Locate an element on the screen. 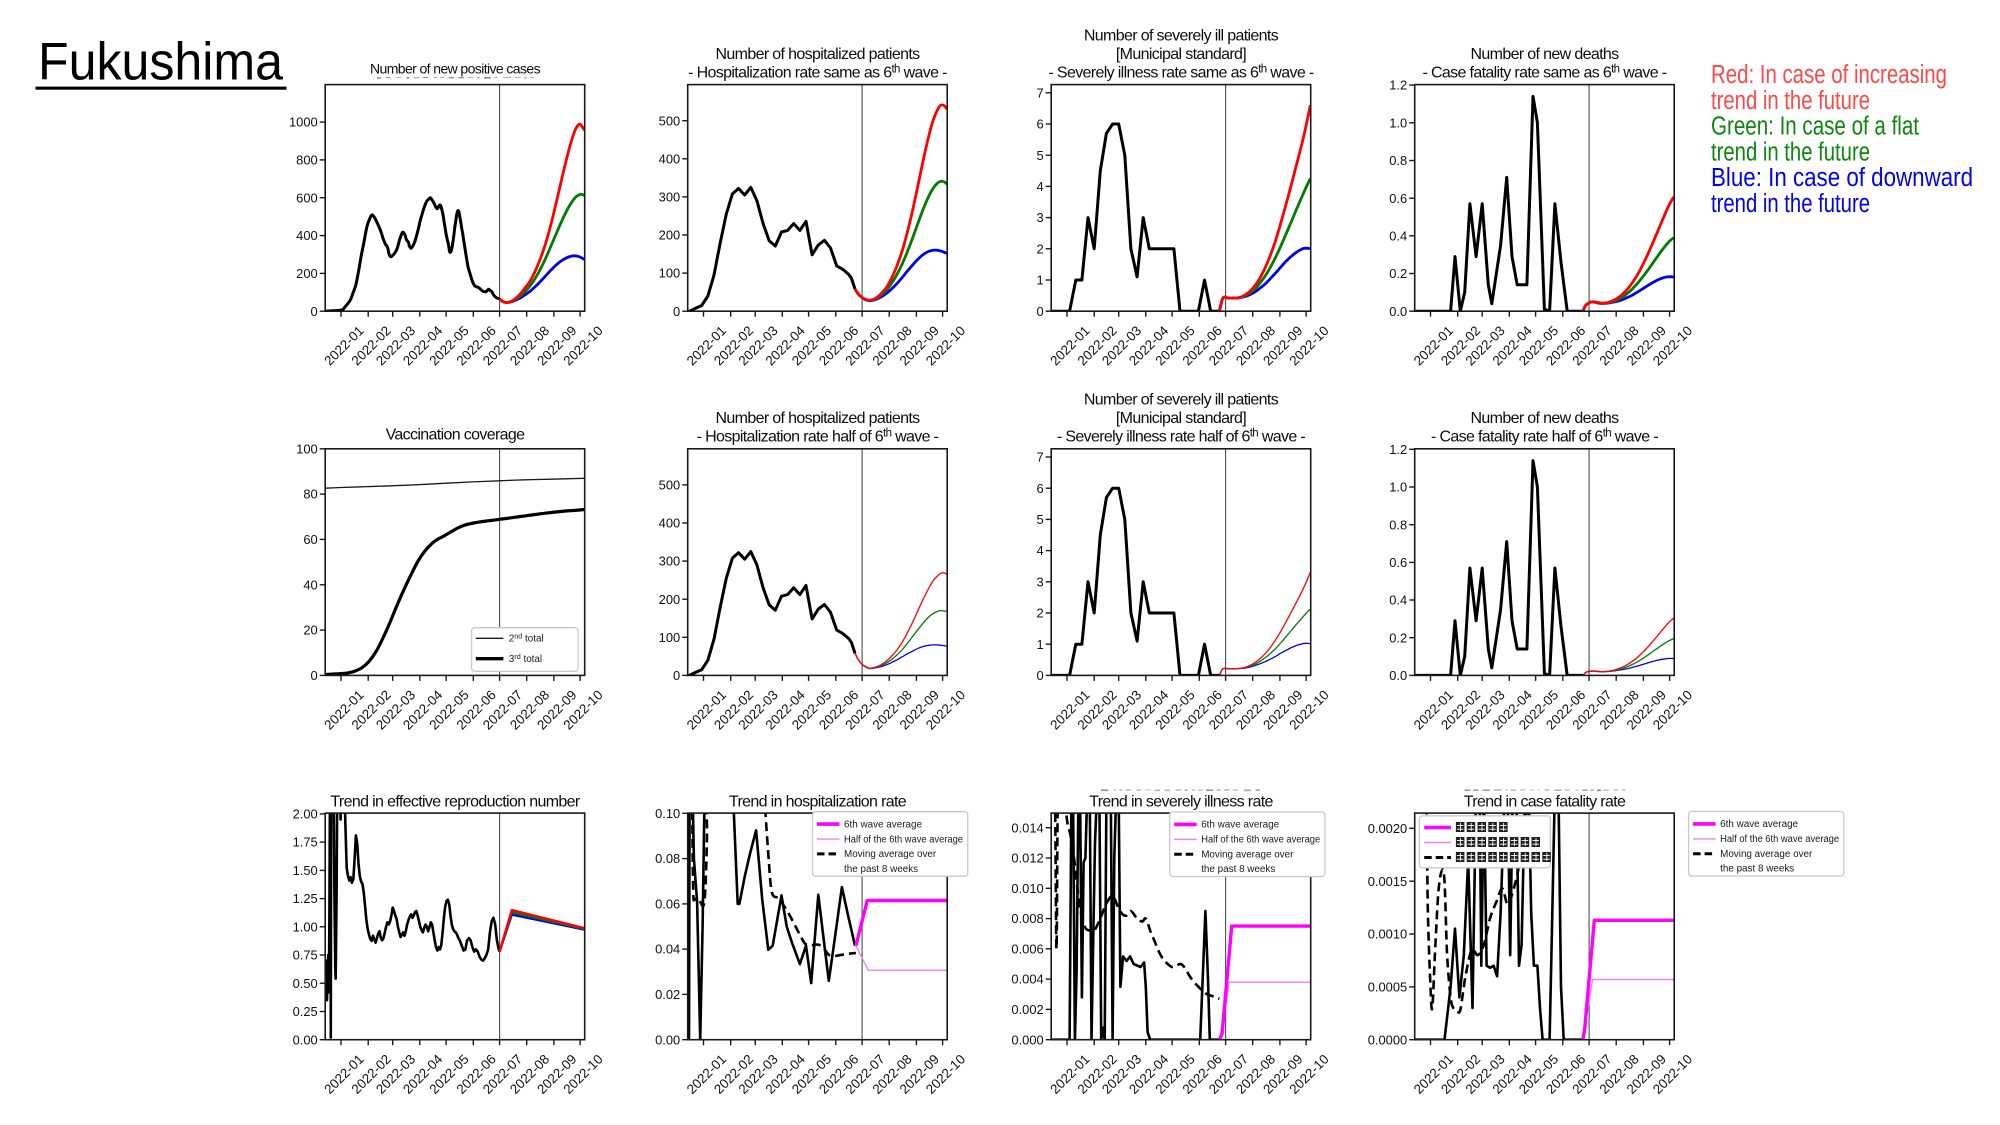 Image resolution: width=2000 pixels, height=1125 pixels. svg-text: 500 is located at coordinates (670, 120).